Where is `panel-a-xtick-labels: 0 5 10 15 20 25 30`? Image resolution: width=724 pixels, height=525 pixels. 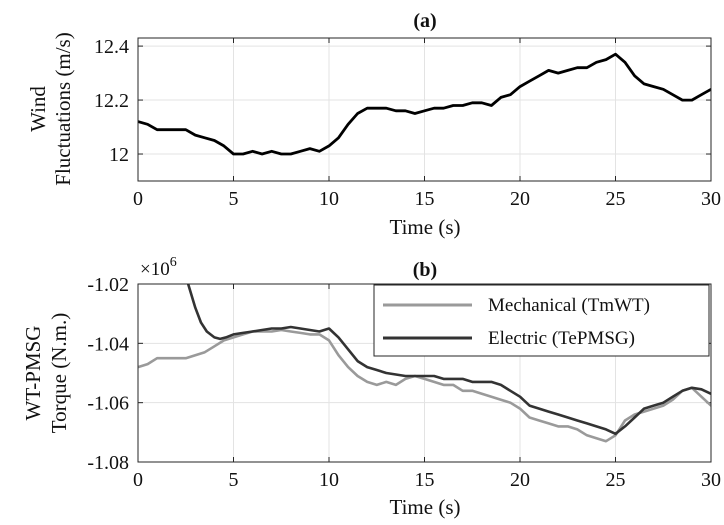
panel-a-xtick-labels: 0 5 10 15 20 25 30 is located at coordinates (427, 199).